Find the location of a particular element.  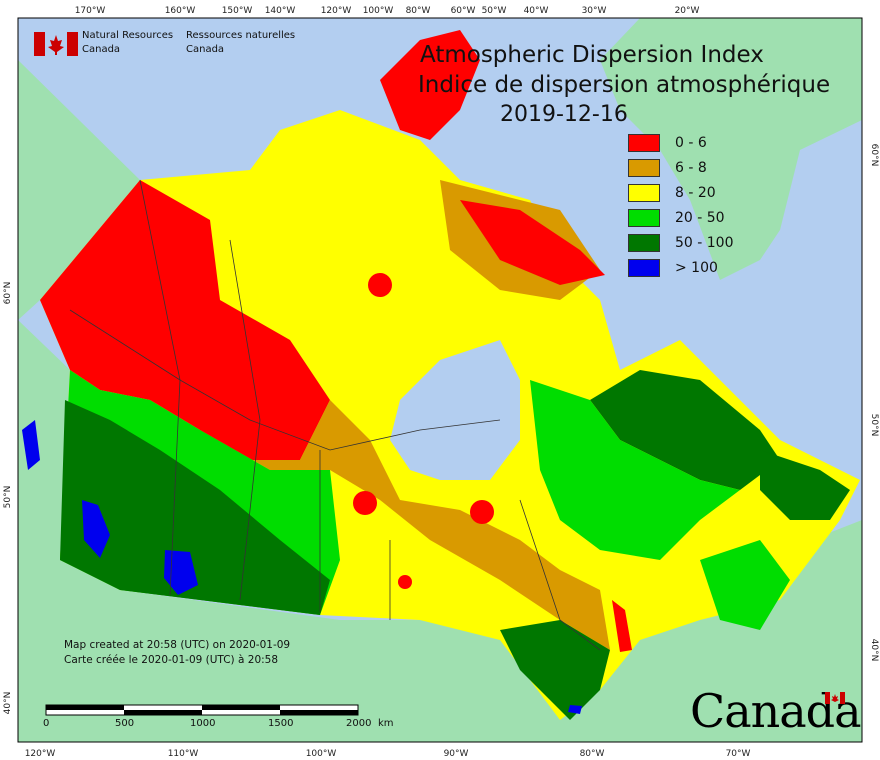

top-tick-label: 100°W is located at coordinates (378, 11).